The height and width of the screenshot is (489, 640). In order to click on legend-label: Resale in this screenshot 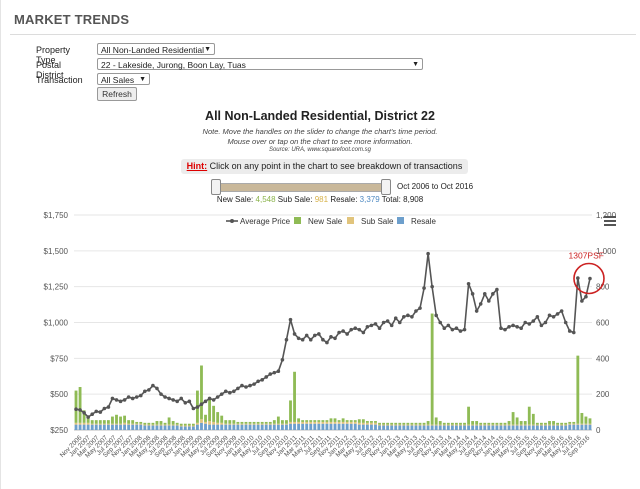, I will do `click(423, 221)`.